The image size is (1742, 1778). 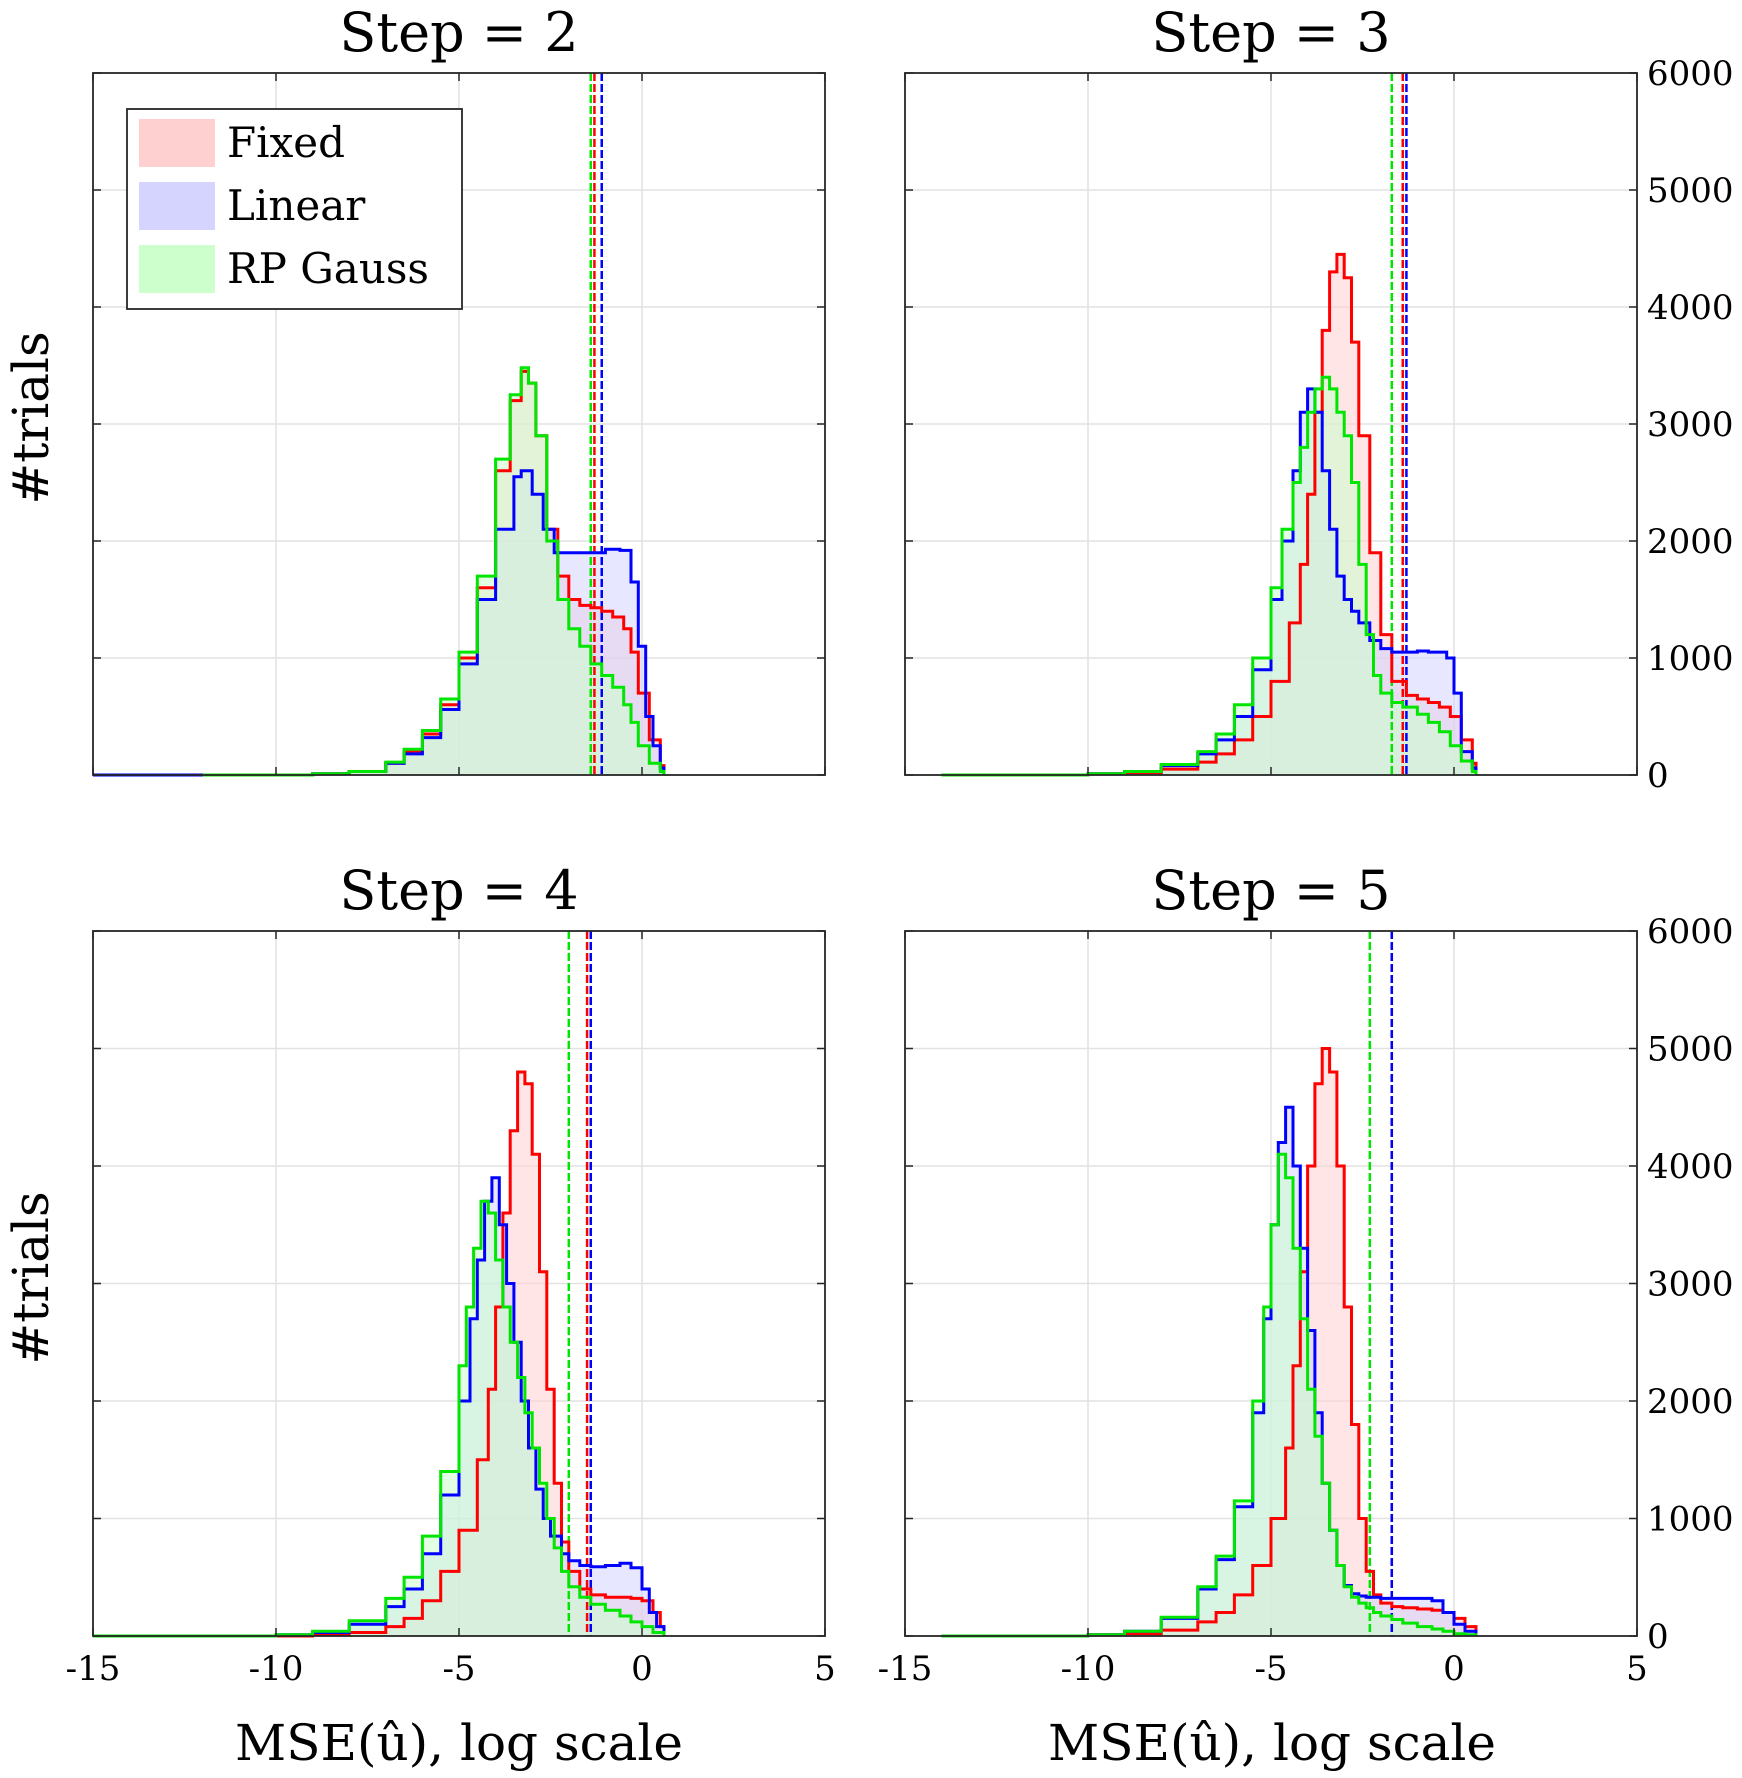 What do you see at coordinates (459, 1743) in the screenshot?
I see `x-axis-label-left: MSE(û), log scale` at bounding box center [459, 1743].